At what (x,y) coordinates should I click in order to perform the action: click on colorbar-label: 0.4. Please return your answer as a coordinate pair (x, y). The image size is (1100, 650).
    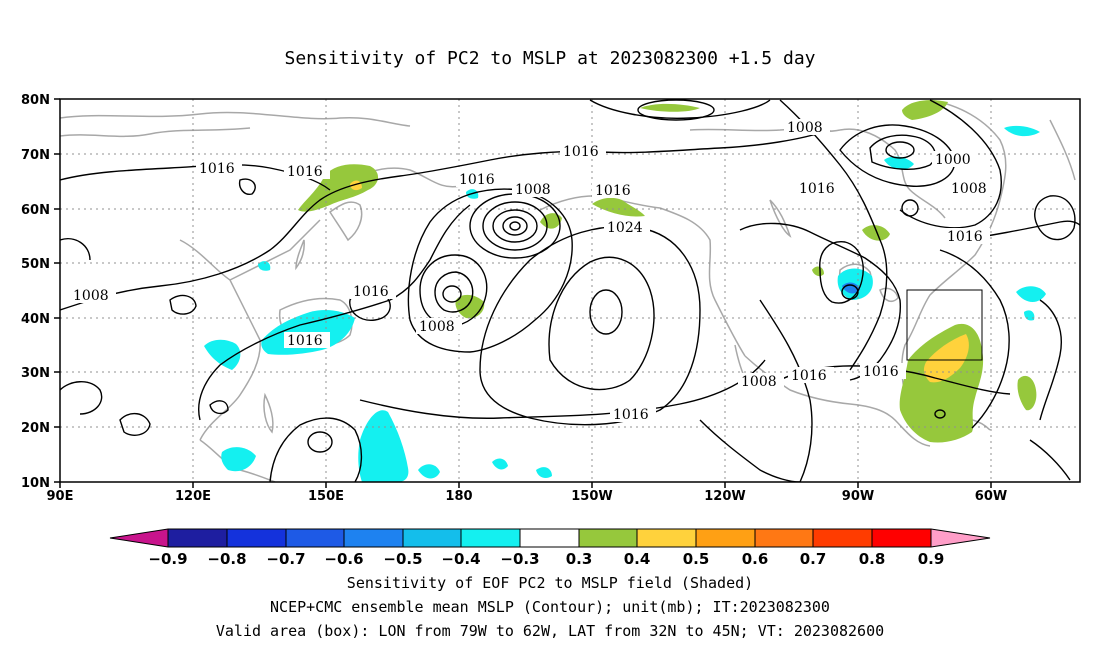
    Looking at the image, I should click on (637, 559).